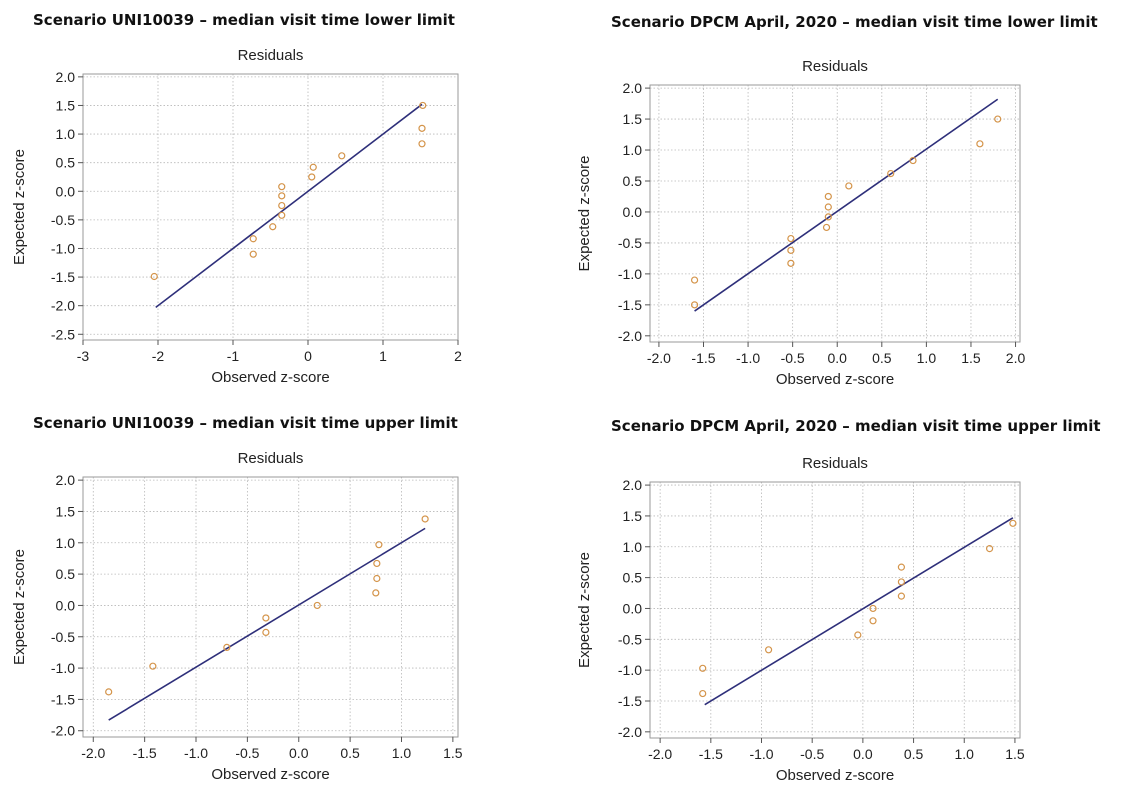 The height and width of the screenshot is (796, 1128). I want to click on x-tick-label: 1, so click(383, 356).